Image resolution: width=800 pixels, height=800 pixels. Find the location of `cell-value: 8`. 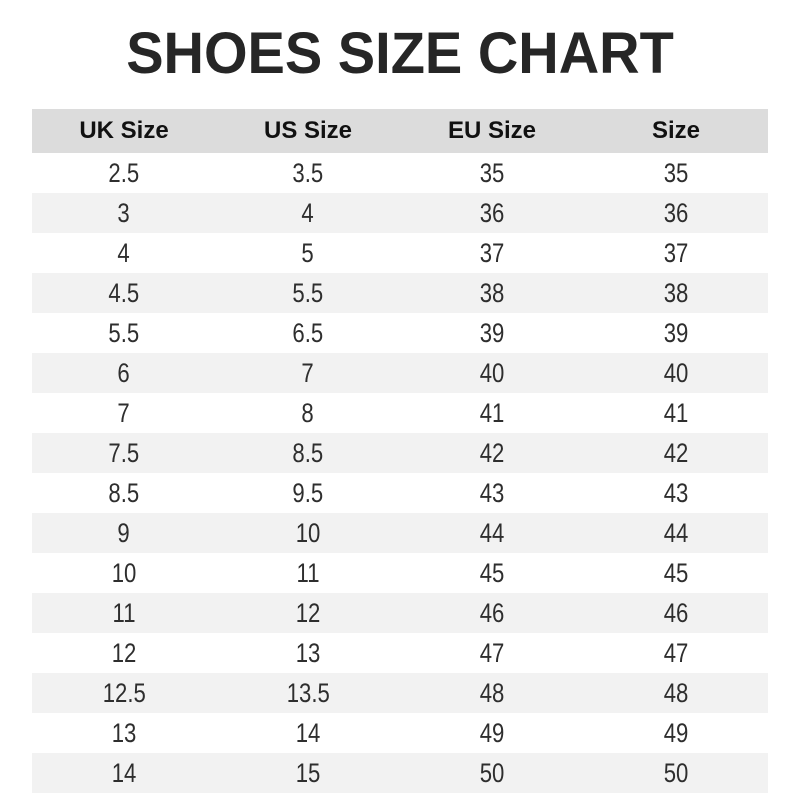

cell-value: 8 is located at coordinates (308, 412).